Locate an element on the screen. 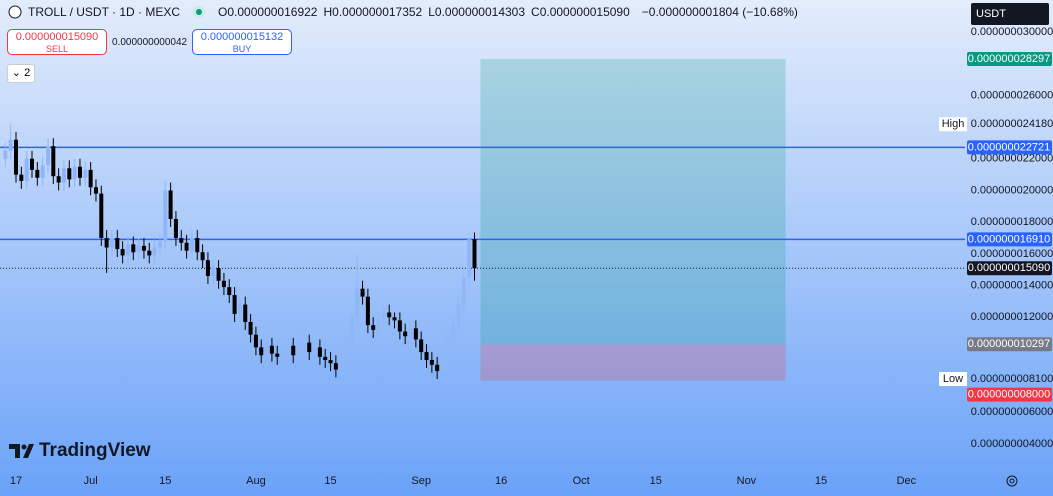  sell-button: 0.000000015090 SELL is located at coordinates (57, 42).